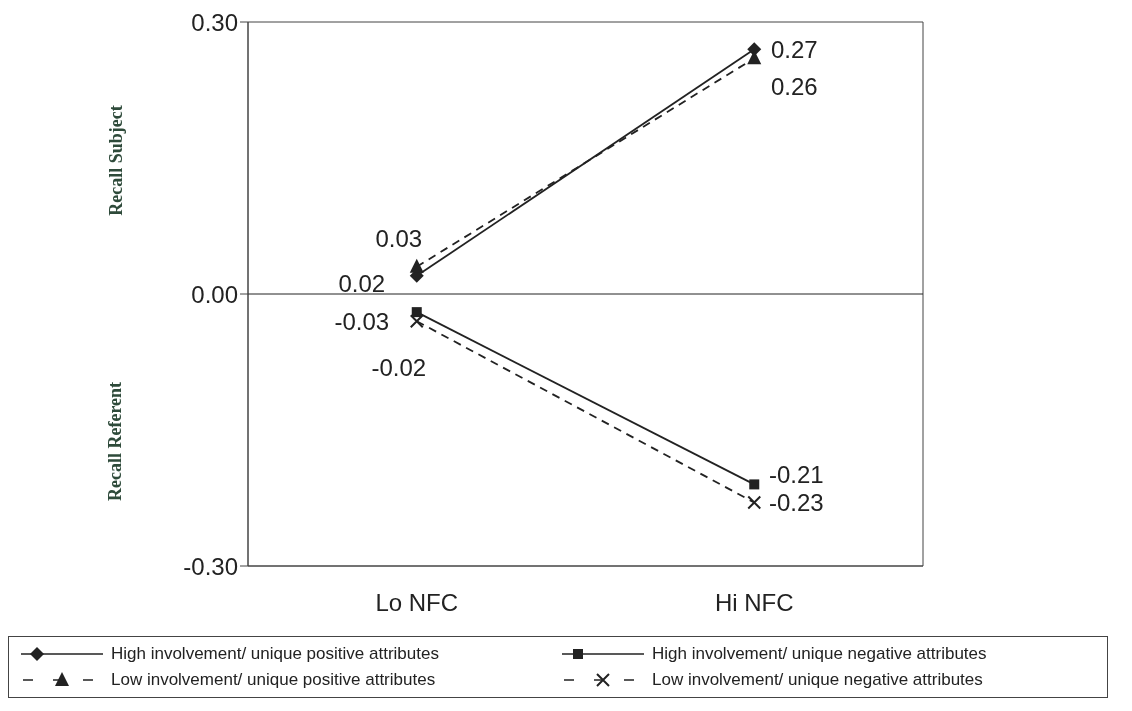 This screenshot has width=1132, height=711. What do you see at coordinates (273, 680) in the screenshot?
I see `legend-label: Low involvement/ unique positive attributes` at bounding box center [273, 680].